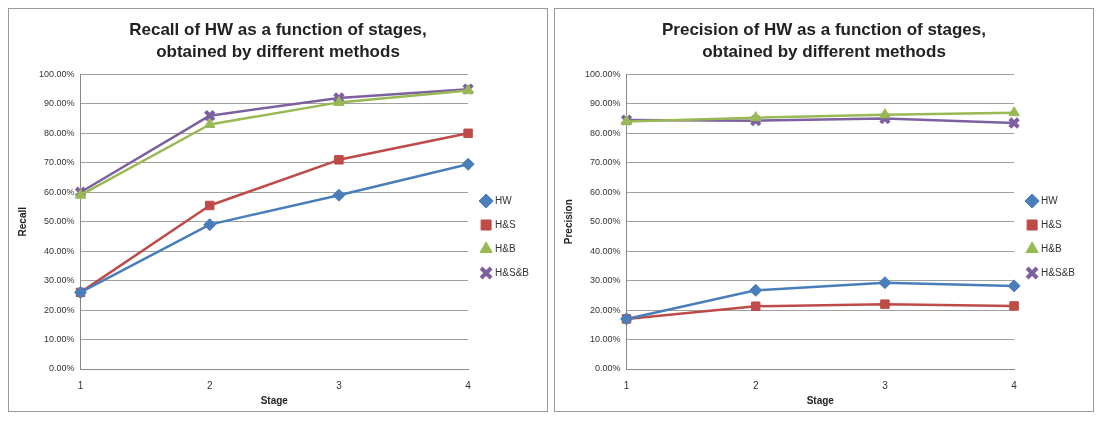 The image size is (1102, 423). What do you see at coordinates (278, 41) in the screenshot?
I see `chart-title: Recall of HW as a function of stages, obtained by different methods` at bounding box center [278, 41].